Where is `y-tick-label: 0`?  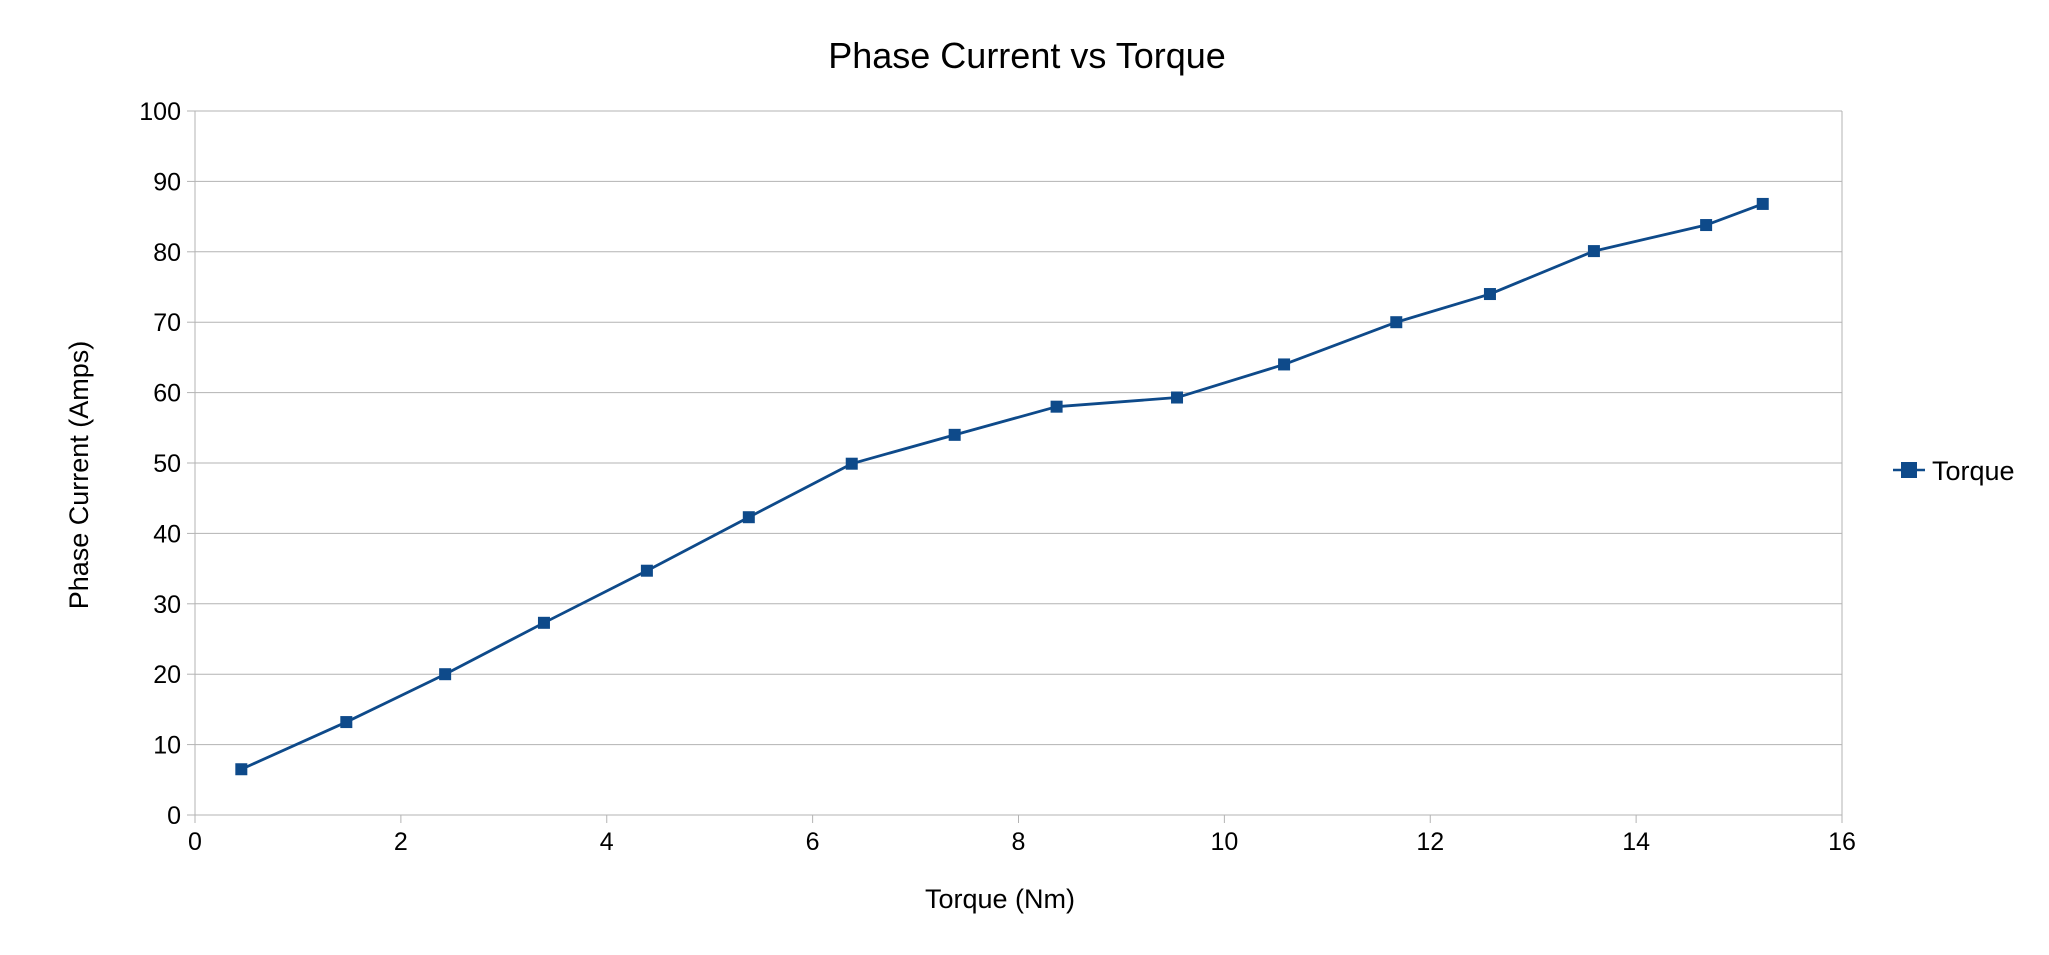
y-tick-label: 0 is located at coordinates (174, 816).